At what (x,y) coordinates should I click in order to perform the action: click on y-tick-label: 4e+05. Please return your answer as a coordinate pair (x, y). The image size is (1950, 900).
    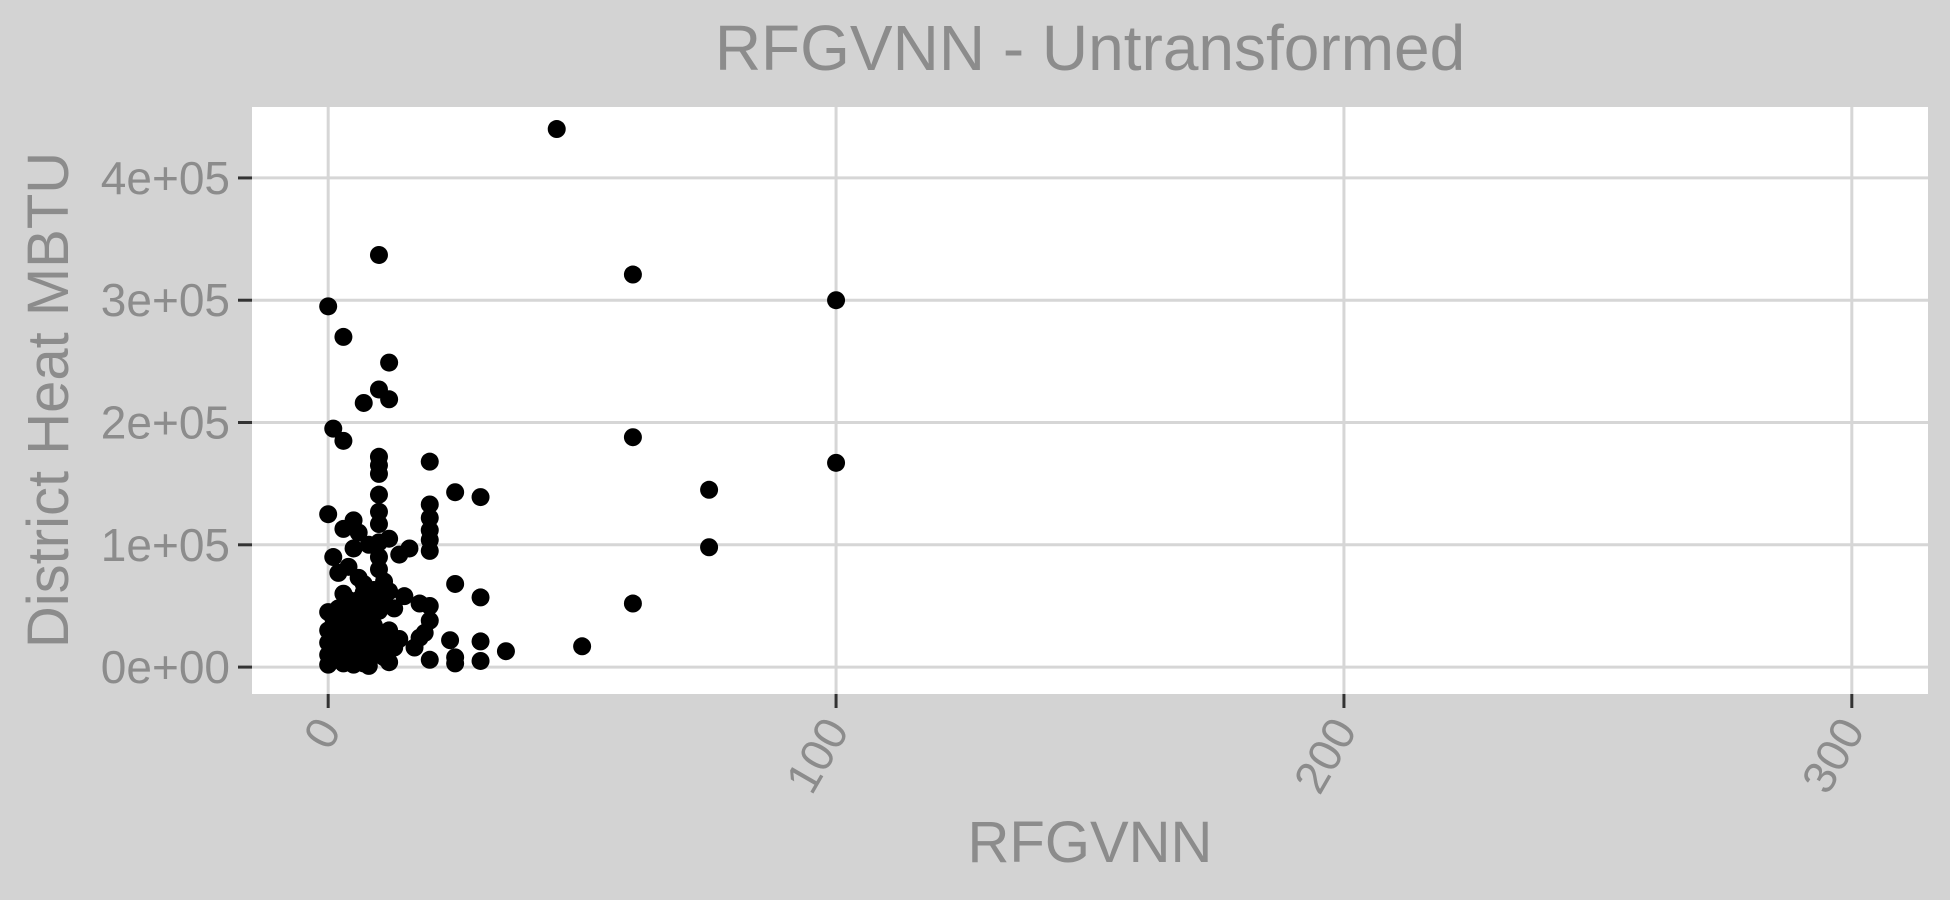
    Looking at the image, I should click on (165, 178).